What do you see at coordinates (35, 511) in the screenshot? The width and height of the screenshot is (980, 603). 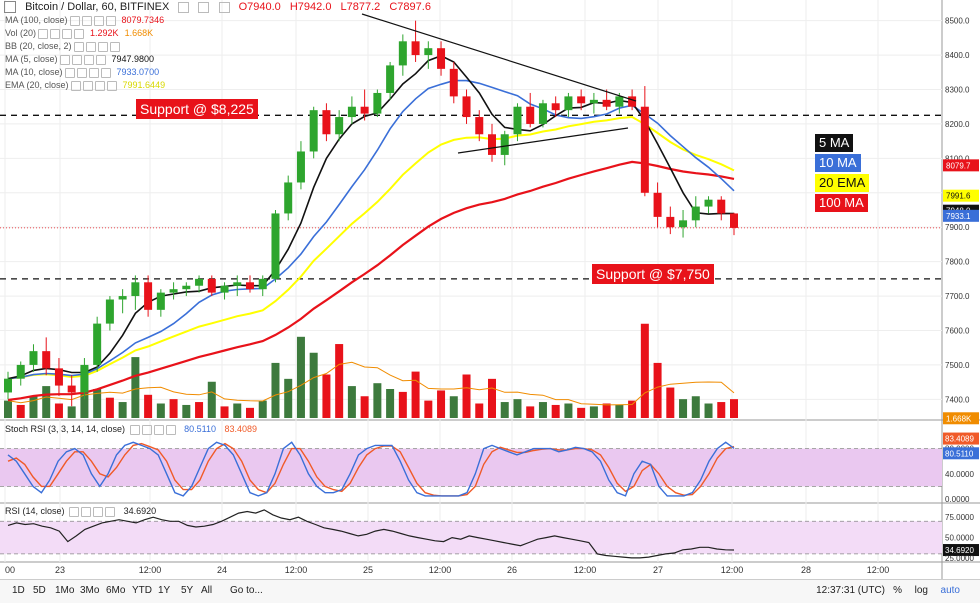 I see `rsi-label: RSI (14, close)` at bounding box center [35, 511].